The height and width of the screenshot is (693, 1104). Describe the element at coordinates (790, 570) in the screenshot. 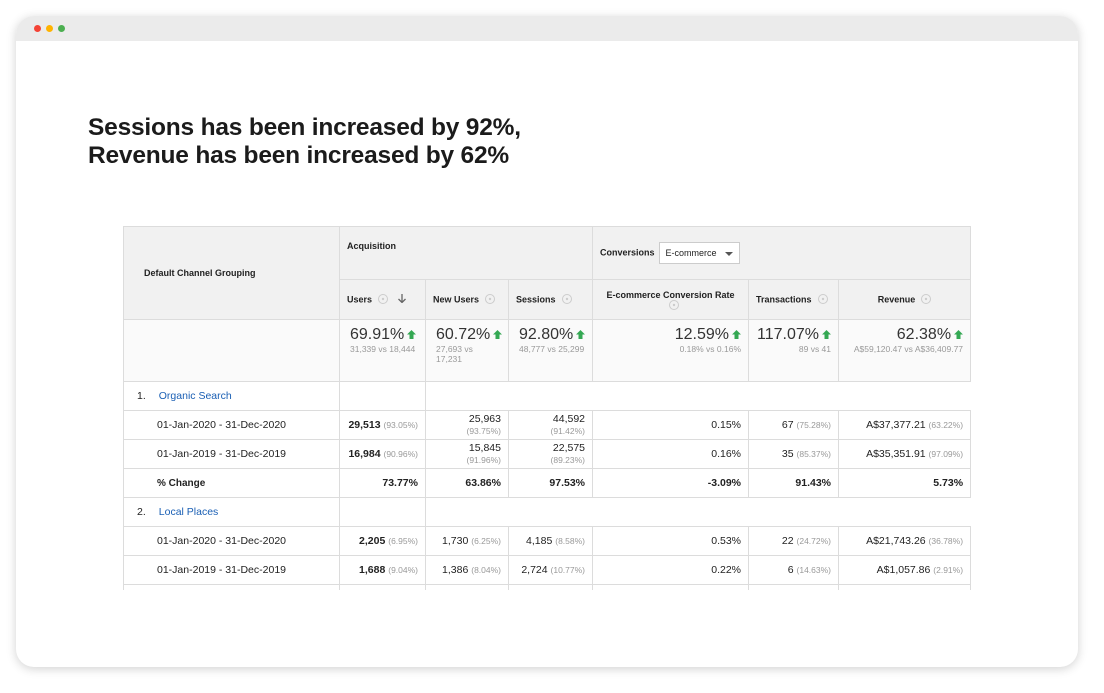

I see `cell-value: 6` at that location.